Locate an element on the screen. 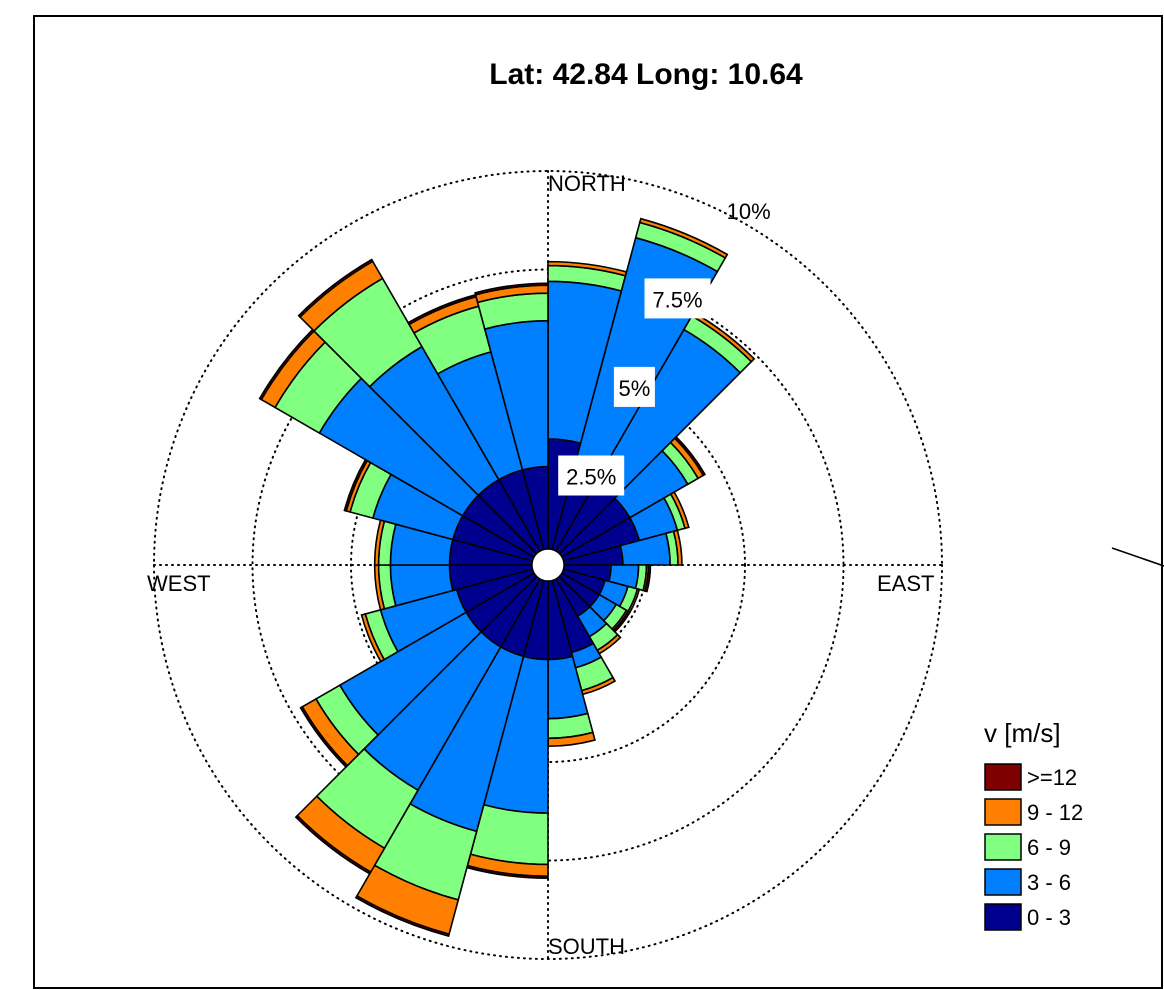  petal-dir352.5-bin4 is located at coordinates (511, 289).